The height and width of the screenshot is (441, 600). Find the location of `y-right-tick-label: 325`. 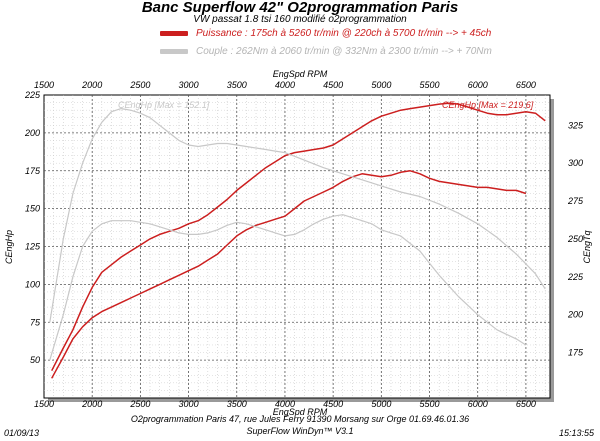

y-right-tick-label: 325 is located at coordinates (576, 125).